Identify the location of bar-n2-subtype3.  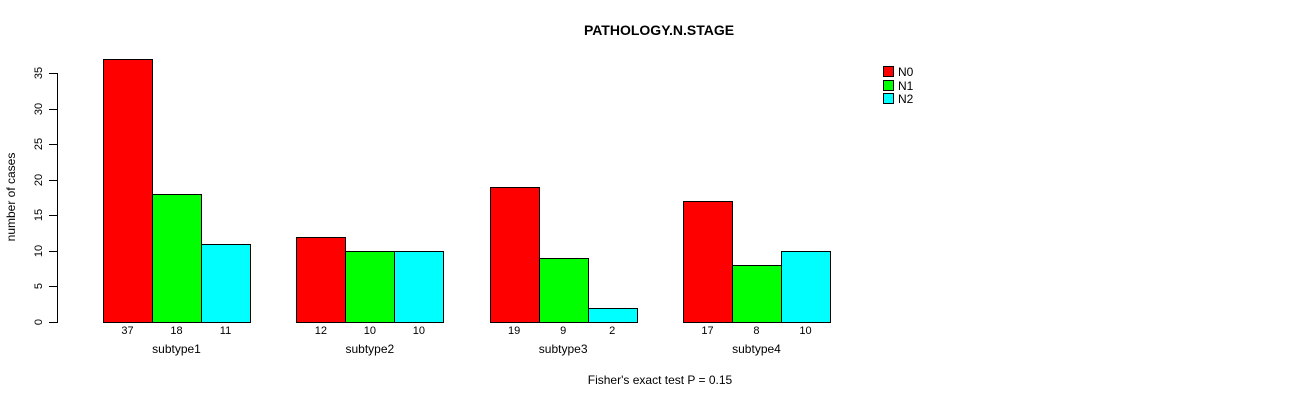
(612, 315).